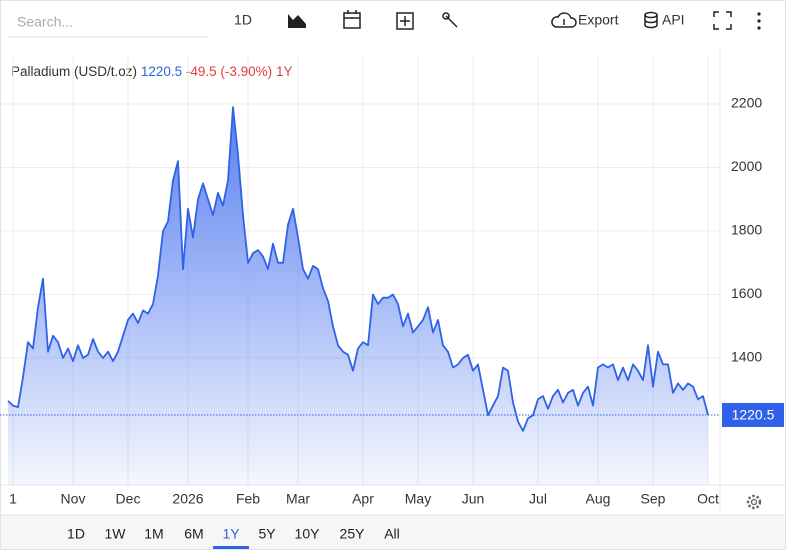 This screenshot has width=786, height=550. Describe the element at coordinates (297, 21) in the screenshot. I see `chart-type-icon` at that location.